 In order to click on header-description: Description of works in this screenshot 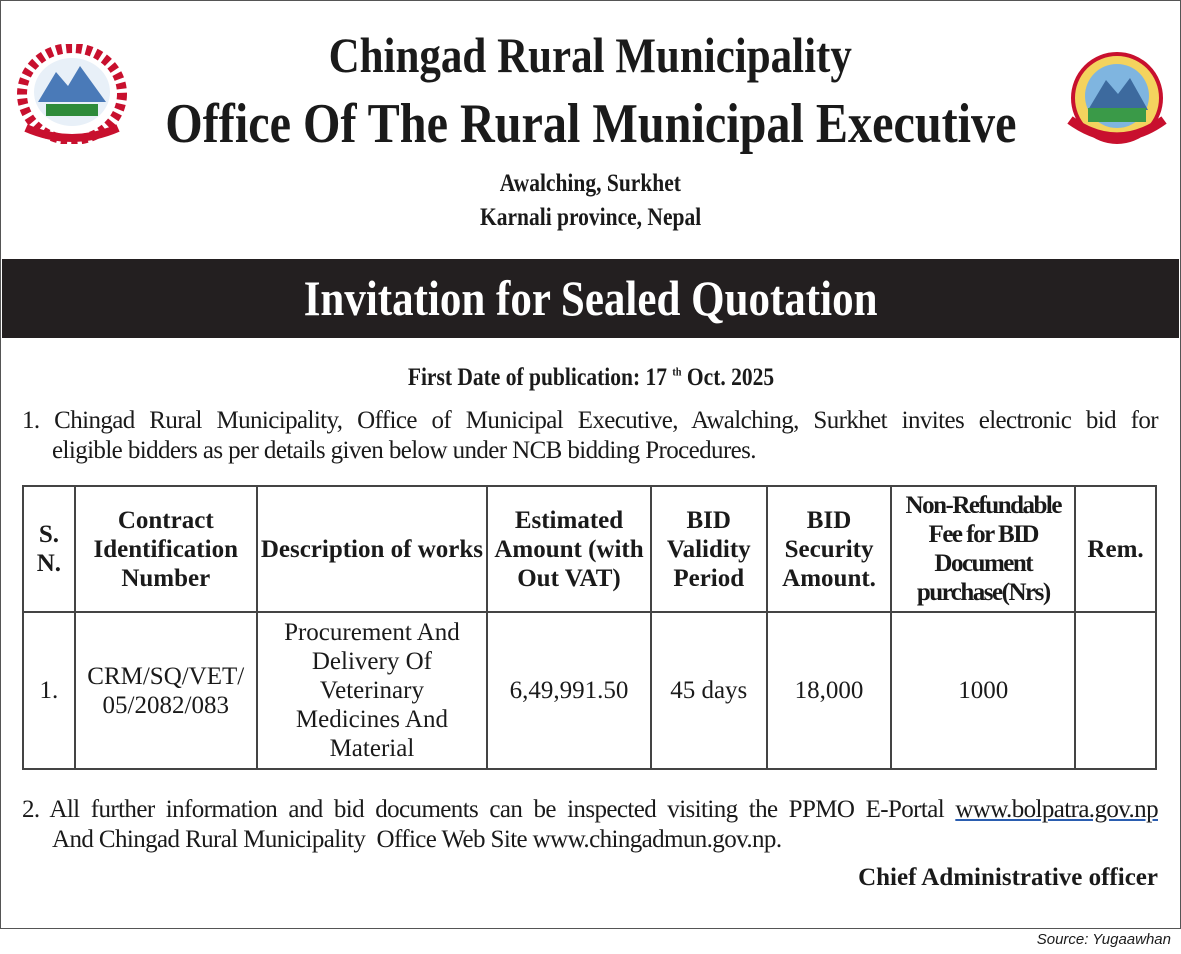, I will do `click(372, 549)`.